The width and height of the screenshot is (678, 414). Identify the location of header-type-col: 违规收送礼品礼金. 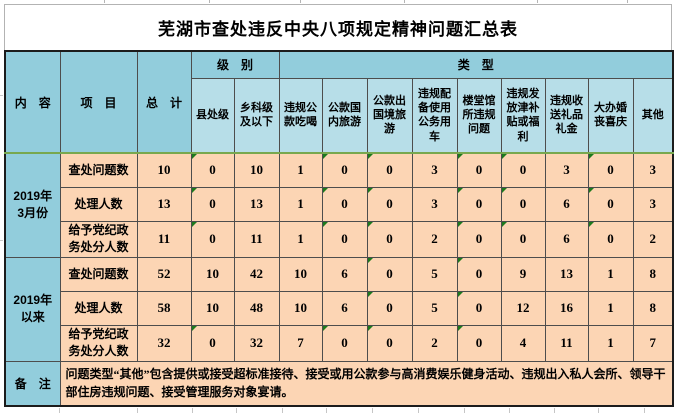
(566, 115).